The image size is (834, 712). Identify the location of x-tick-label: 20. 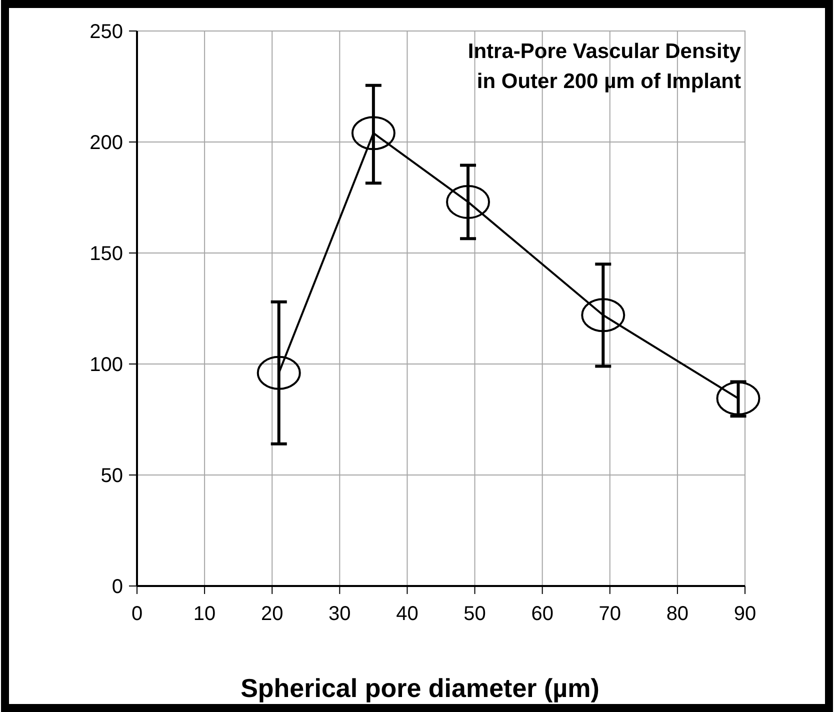
(272, 614).